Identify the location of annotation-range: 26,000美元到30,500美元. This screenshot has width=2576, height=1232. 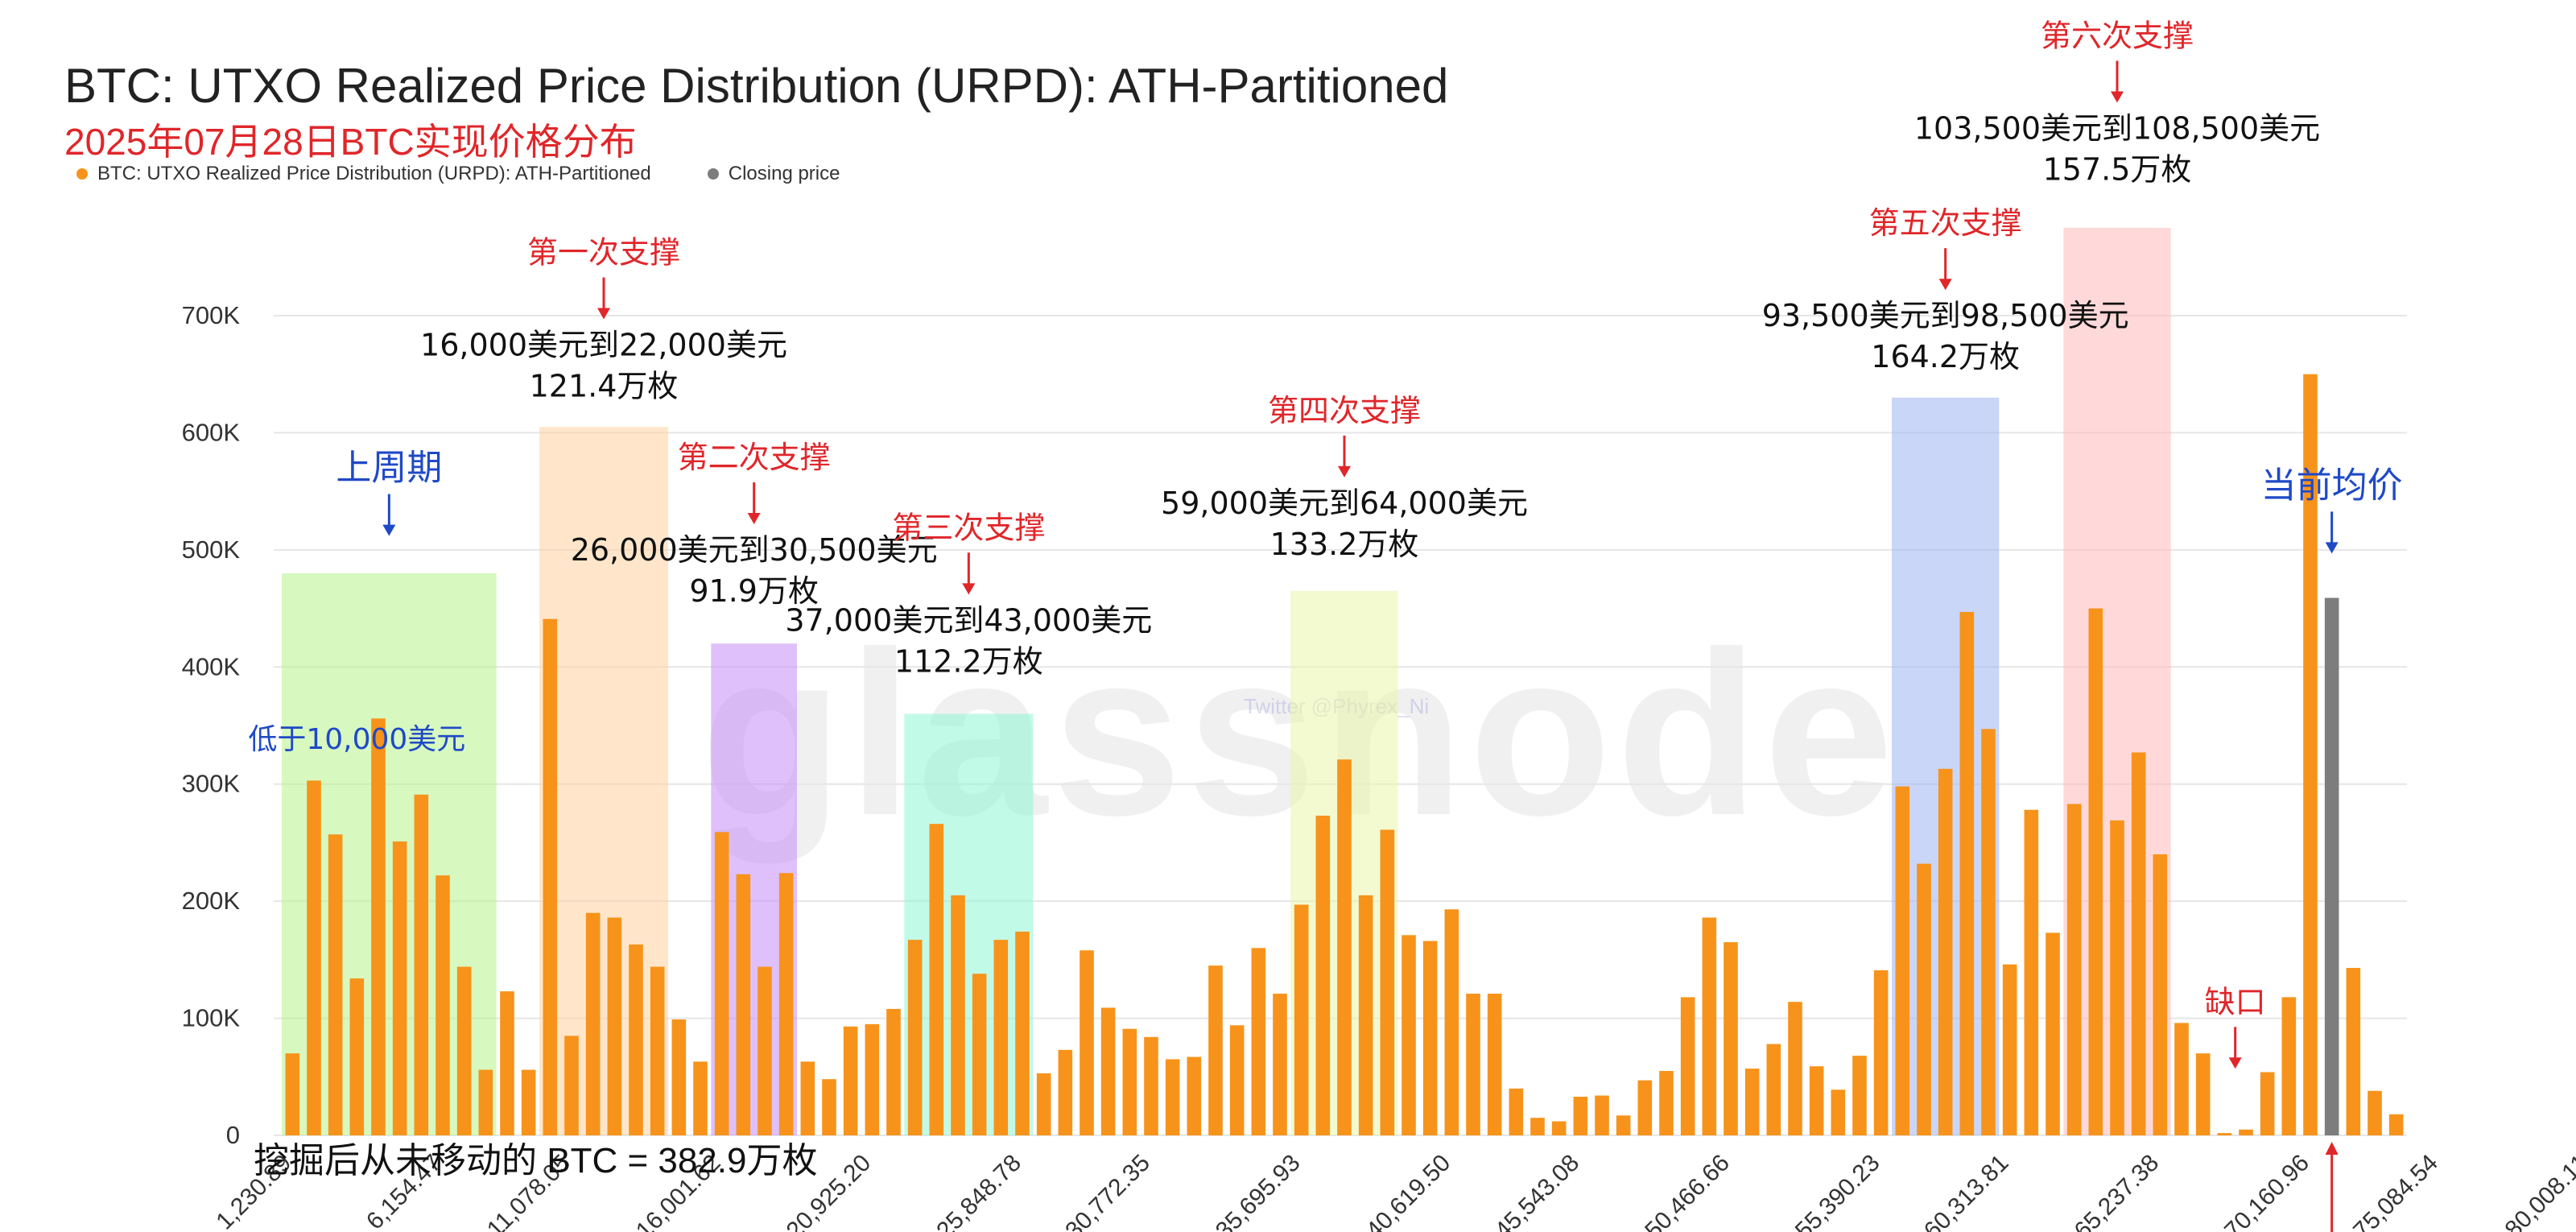
(754, 550).